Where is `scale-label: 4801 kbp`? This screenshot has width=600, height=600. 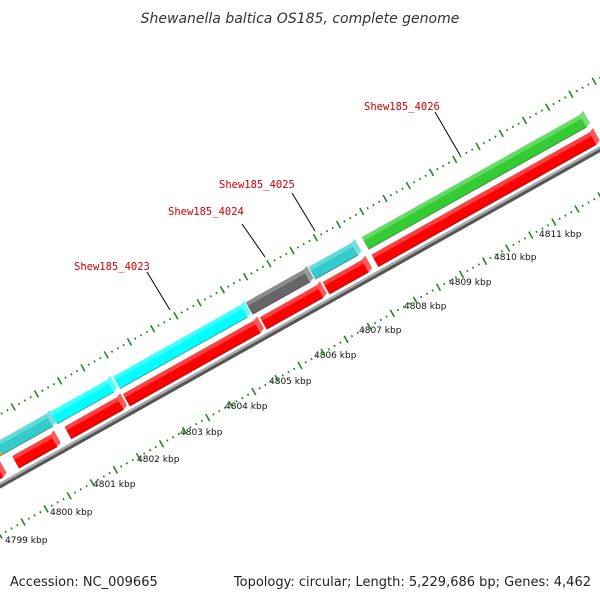 scale-label: 4801 kbp is located at coordinates (114, 485).